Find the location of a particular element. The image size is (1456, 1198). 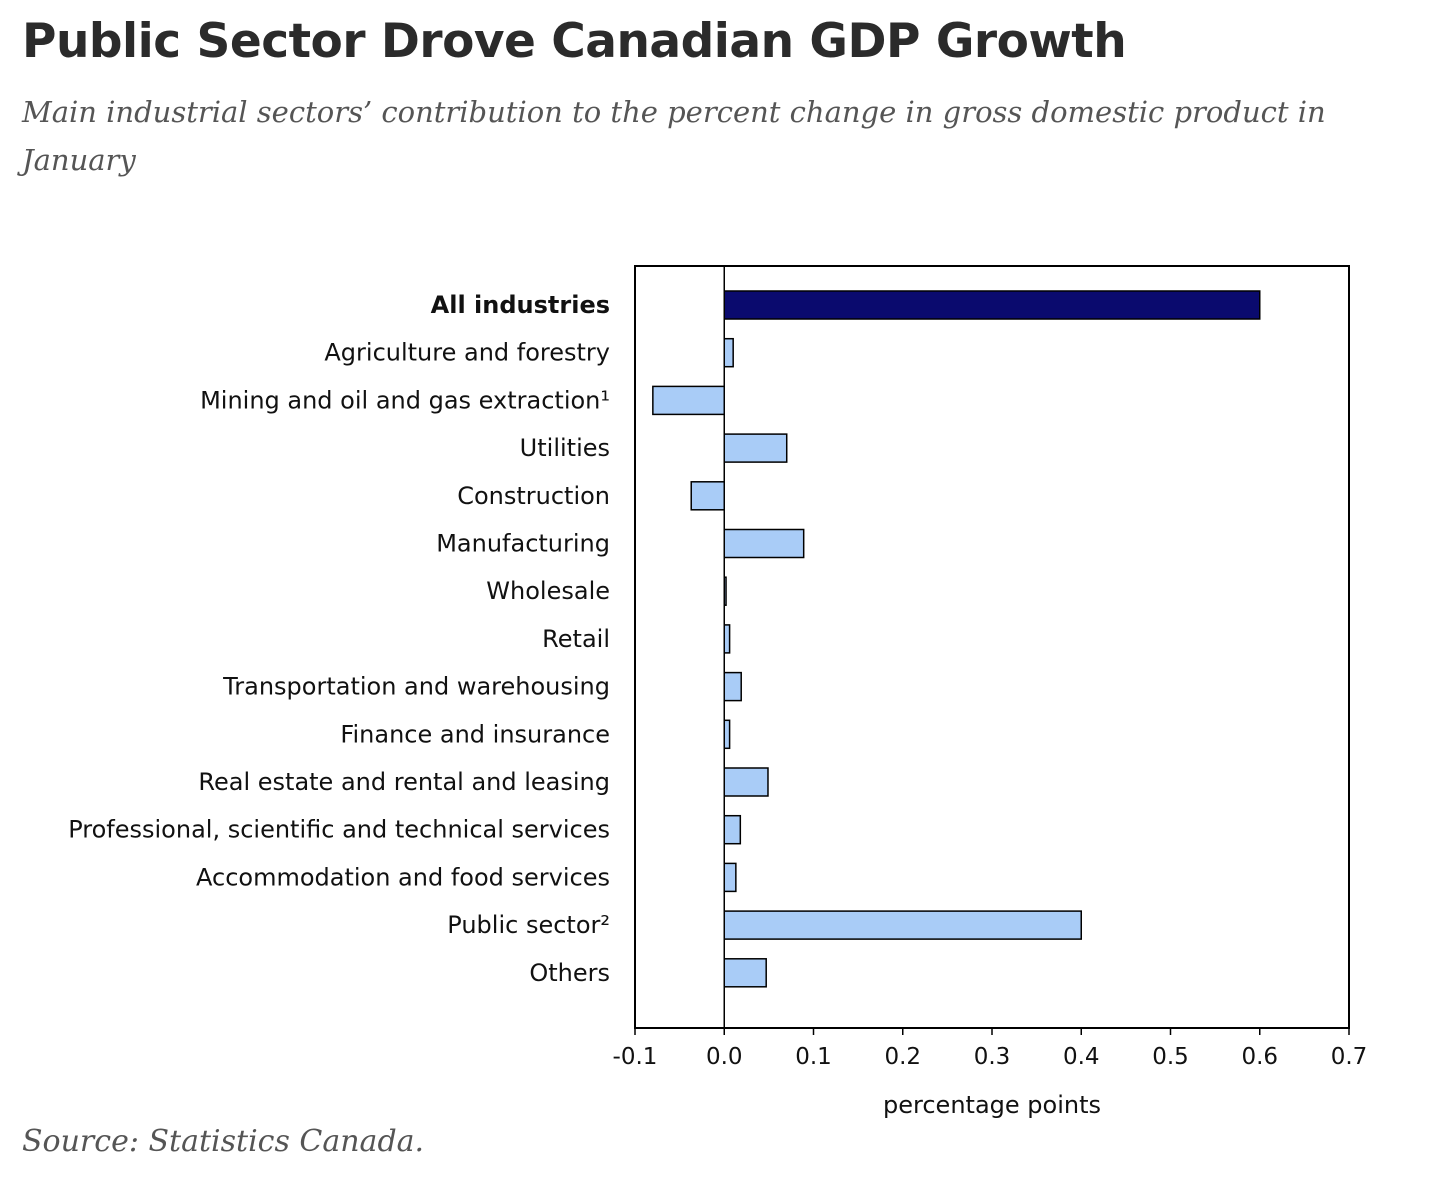

category-label-10: Real estate and rental and leasing is located at coordinates (404, 782).